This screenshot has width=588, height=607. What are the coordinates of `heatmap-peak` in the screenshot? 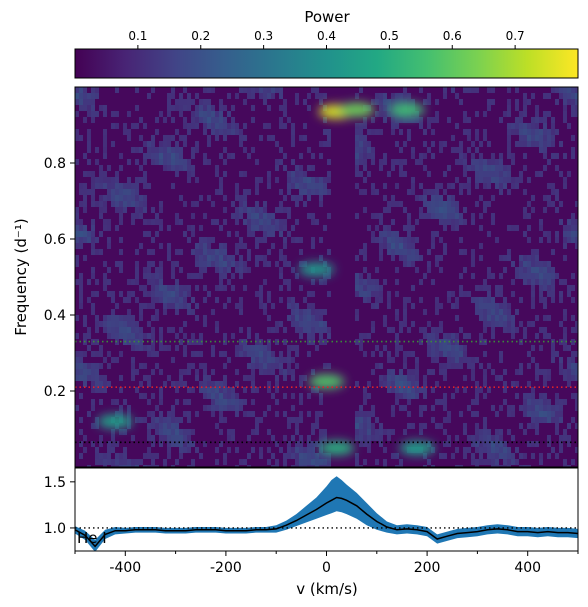 It's located at (356, 109).